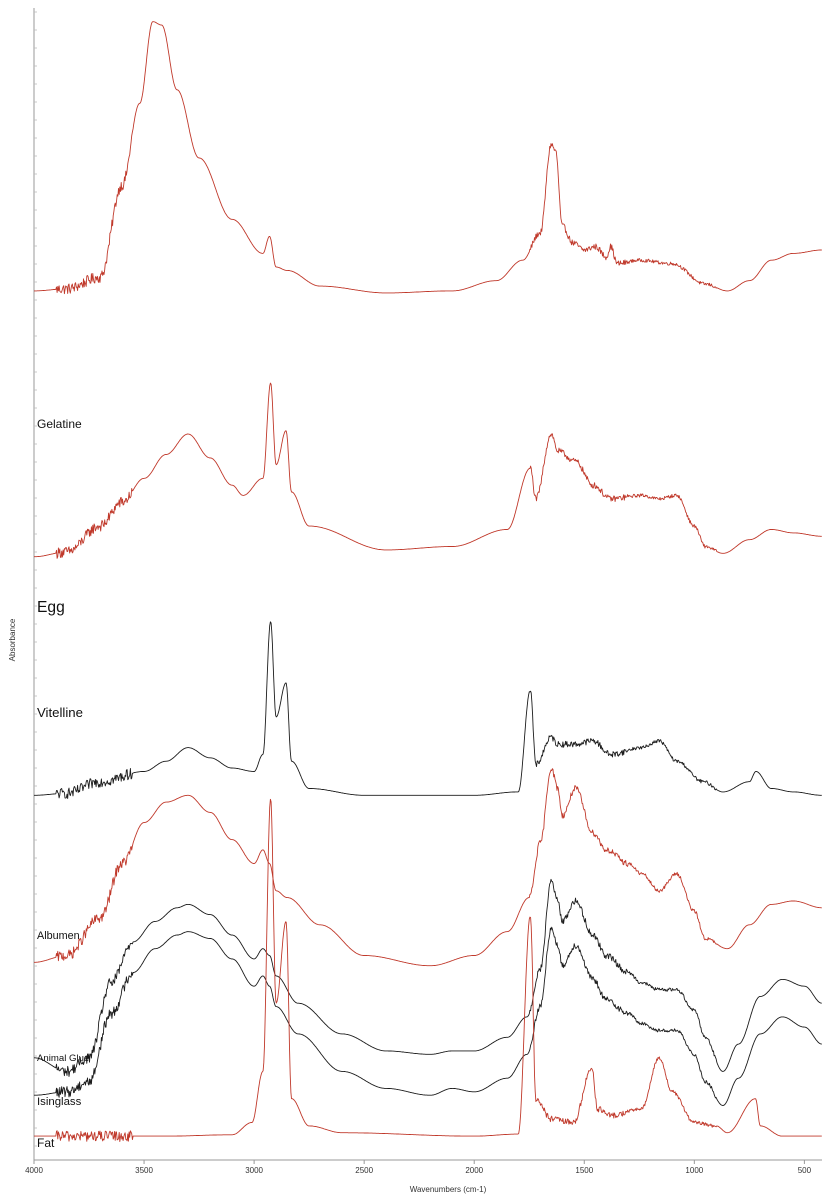 This screenshot has width=823, height=1195. I want to click on y-axis-minor-ticks, so click(35, 579).